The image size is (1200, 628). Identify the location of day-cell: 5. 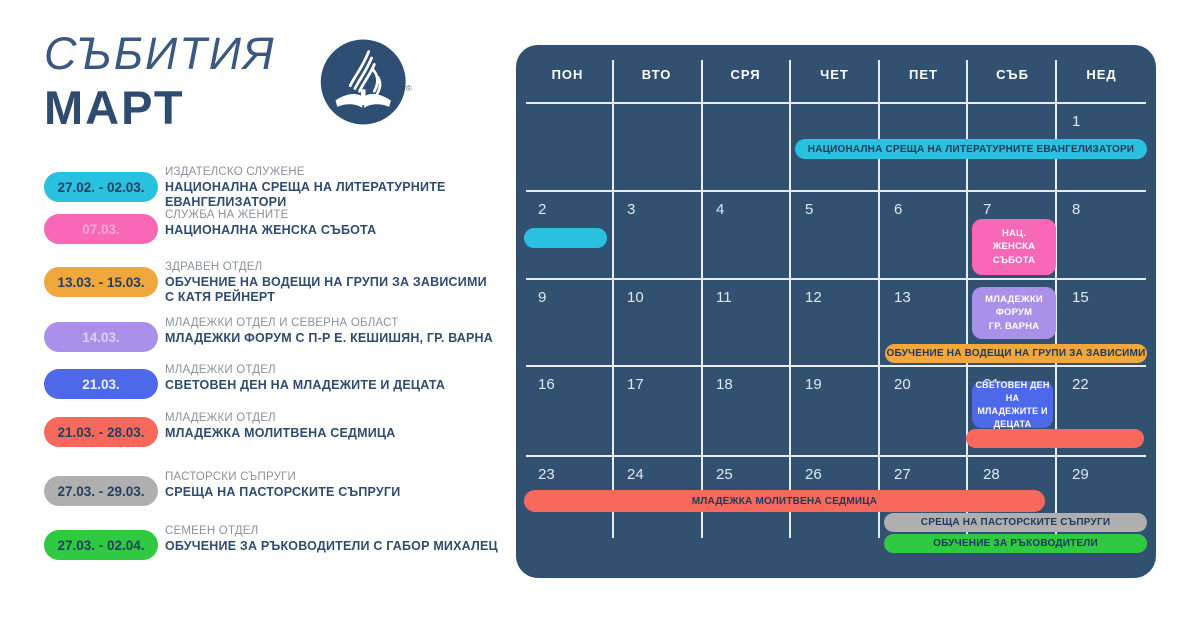
(809, 209).